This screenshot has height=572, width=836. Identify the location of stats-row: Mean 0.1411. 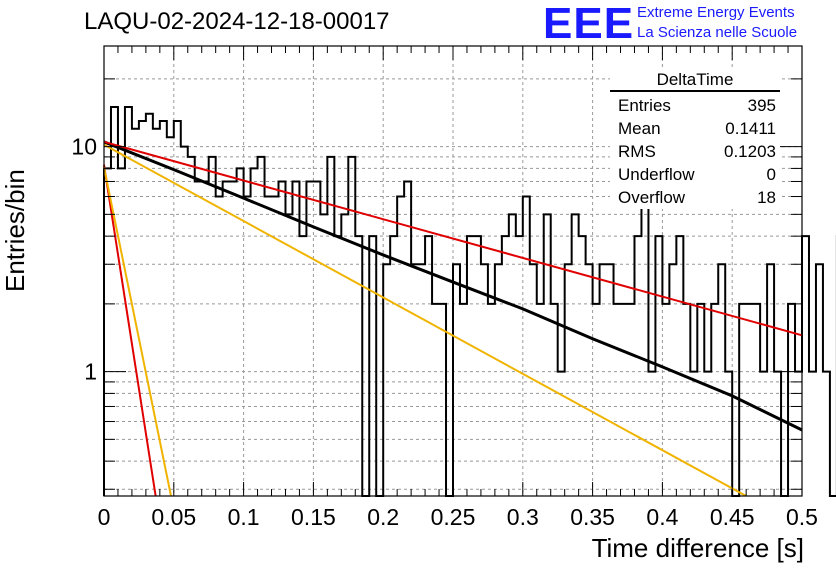
(695, 128).